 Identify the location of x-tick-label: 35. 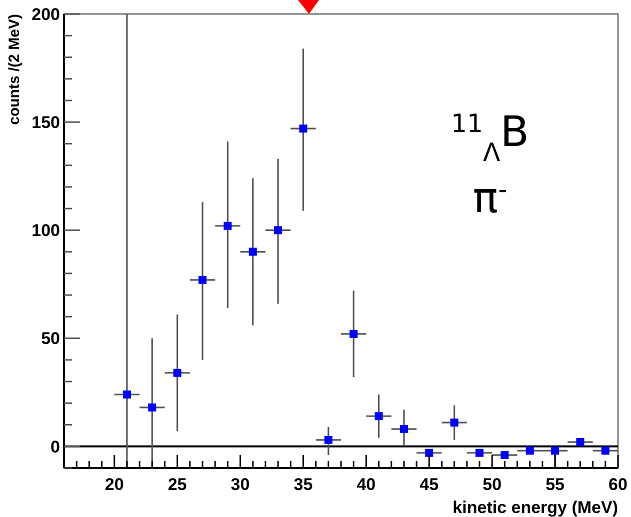
(303, 484).